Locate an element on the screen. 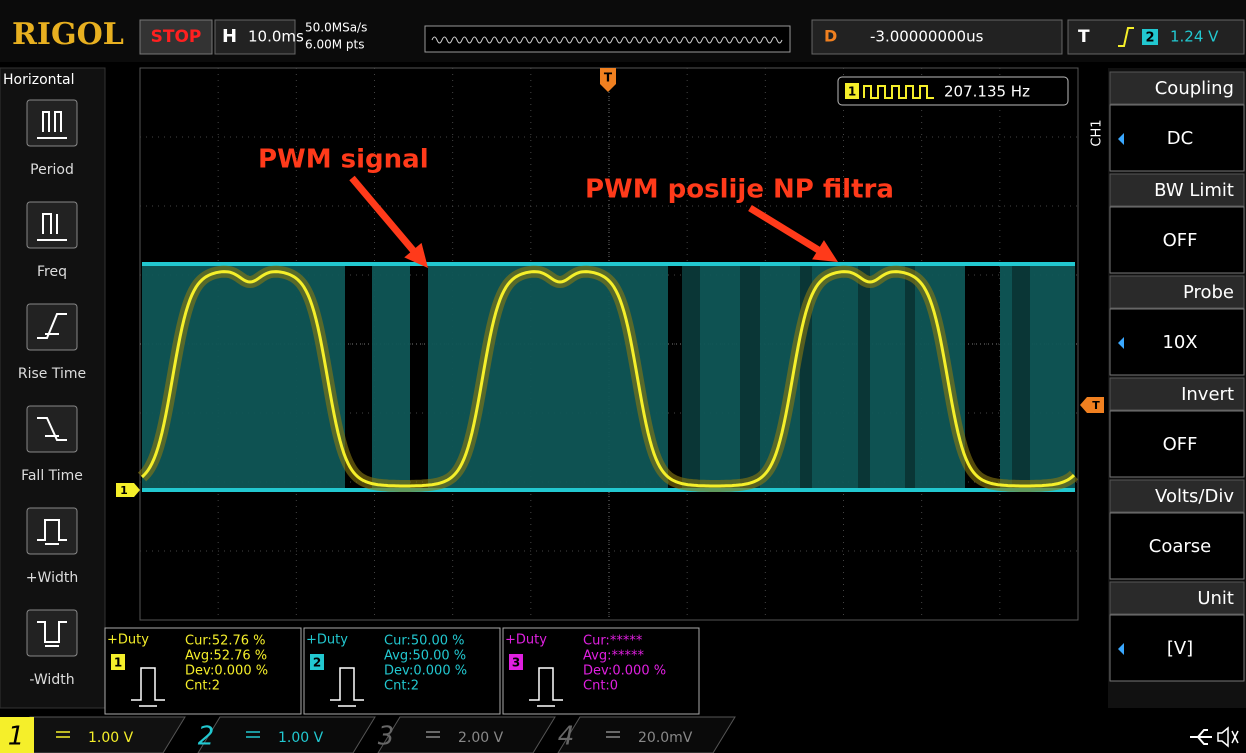 This screenshot has height=753, width=1246. delay-label: D is located at coordinates (830, 36).